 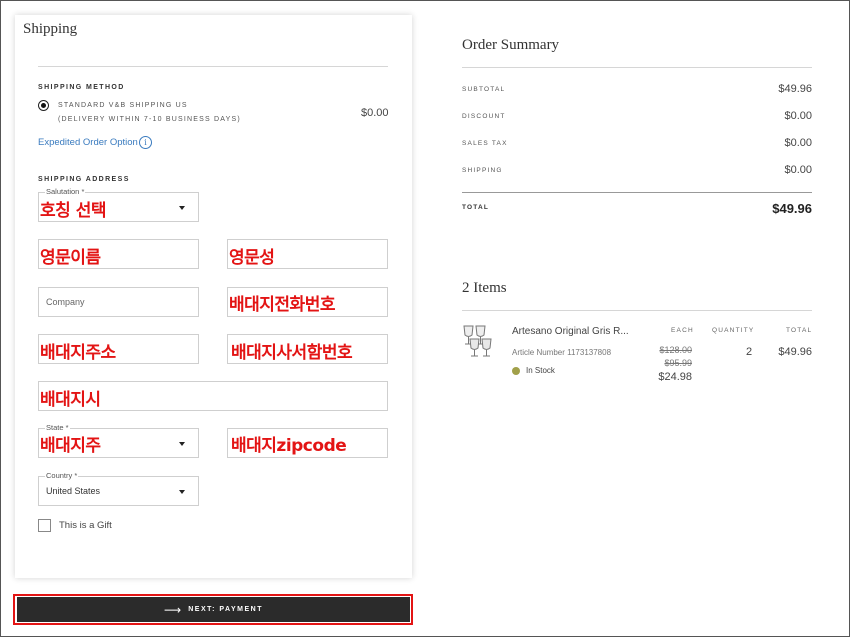 What do you see at coordinates (375, 113) in the screenshot?
I see `shipping-method-price: $0.00` at bounding box center [375, 113].